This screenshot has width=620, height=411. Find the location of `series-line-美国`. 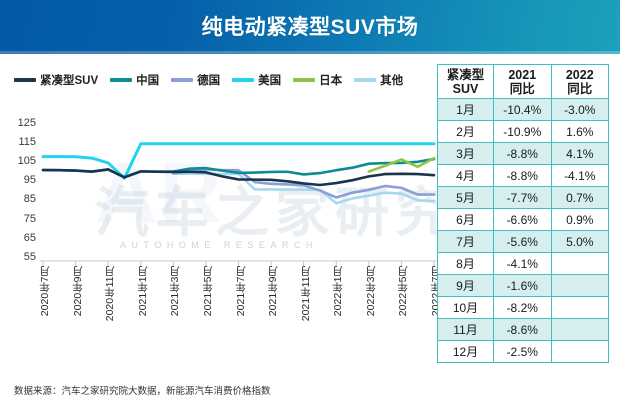

series-line-美国 is located at coordinates (238, 161).